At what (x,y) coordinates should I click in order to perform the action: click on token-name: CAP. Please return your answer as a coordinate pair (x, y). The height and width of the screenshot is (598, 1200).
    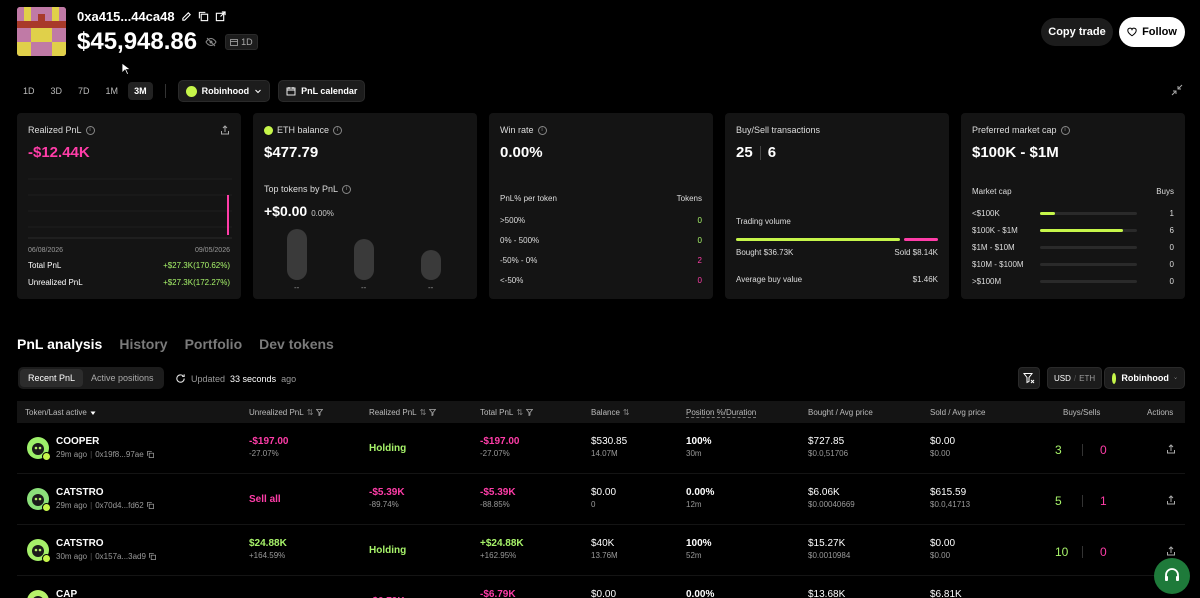
    Looking at the image, I should click on (67, 593).